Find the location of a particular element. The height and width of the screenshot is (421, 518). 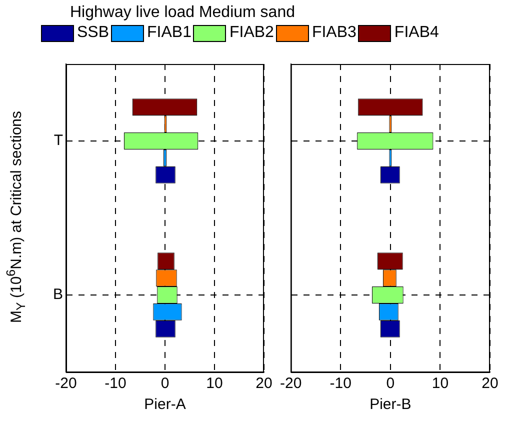

legend-label: FIAB2 is located at coordinates (251, 33).